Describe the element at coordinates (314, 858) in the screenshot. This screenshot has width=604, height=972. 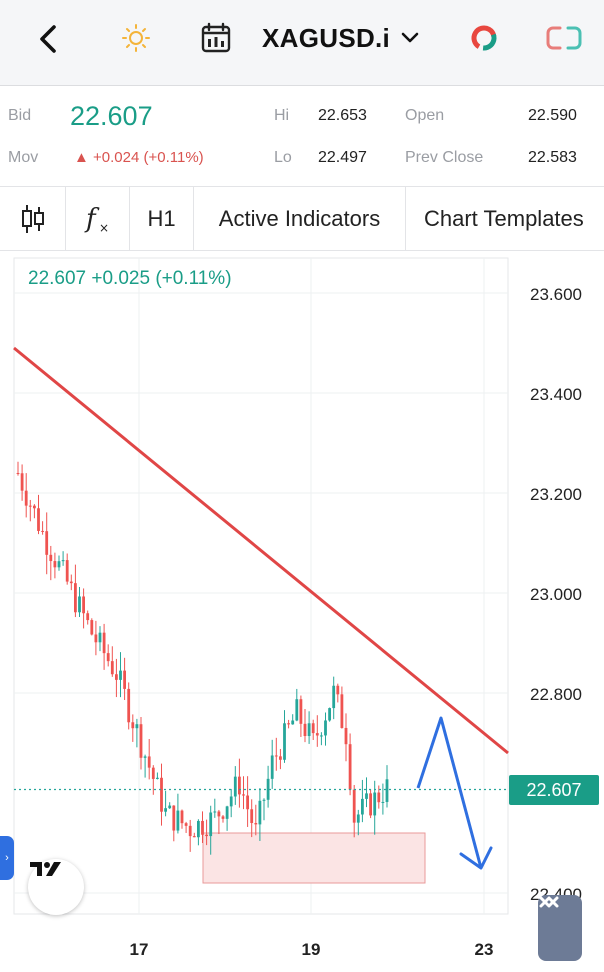
I see `support-zone` at that location.